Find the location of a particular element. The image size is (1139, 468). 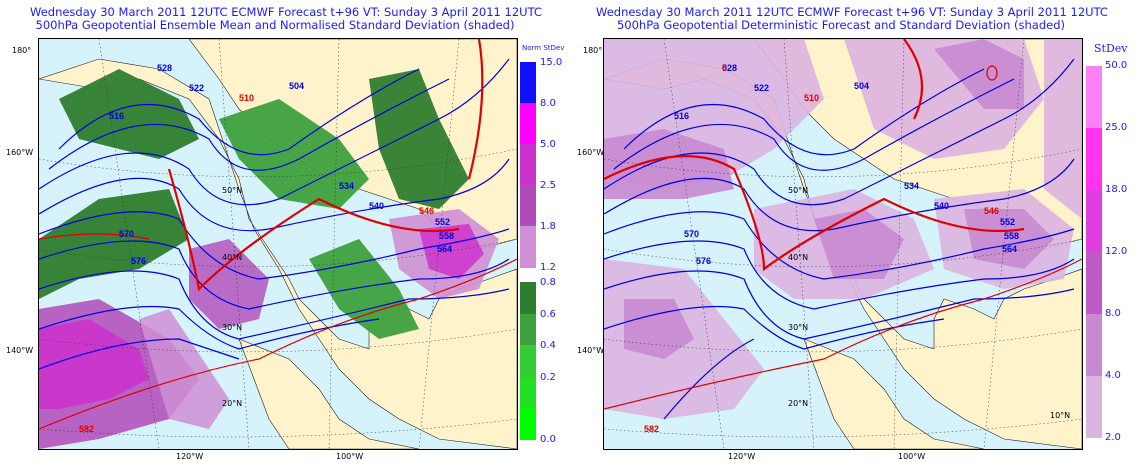

right-cb-tick-1: 50.0 is located at coordinates (1116, 65).